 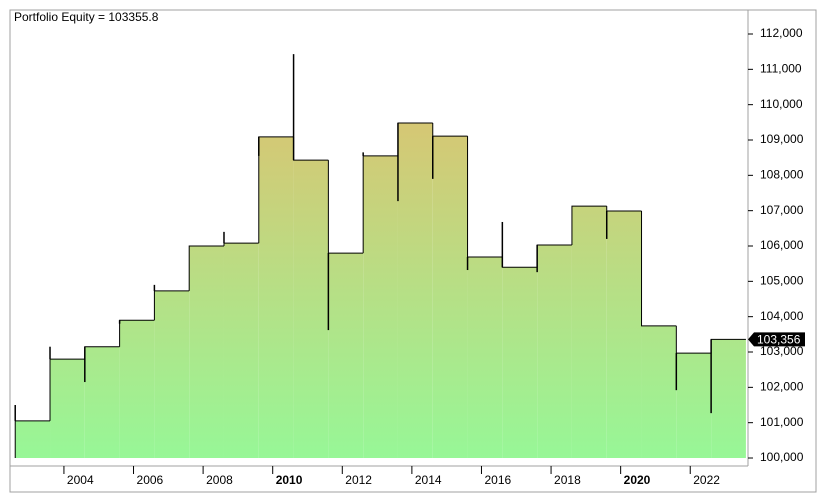 What do you see at coordinates (781, 104) in the screenshot?
I see `y-tick-label: 110,000` at bounding box center [781, 104].